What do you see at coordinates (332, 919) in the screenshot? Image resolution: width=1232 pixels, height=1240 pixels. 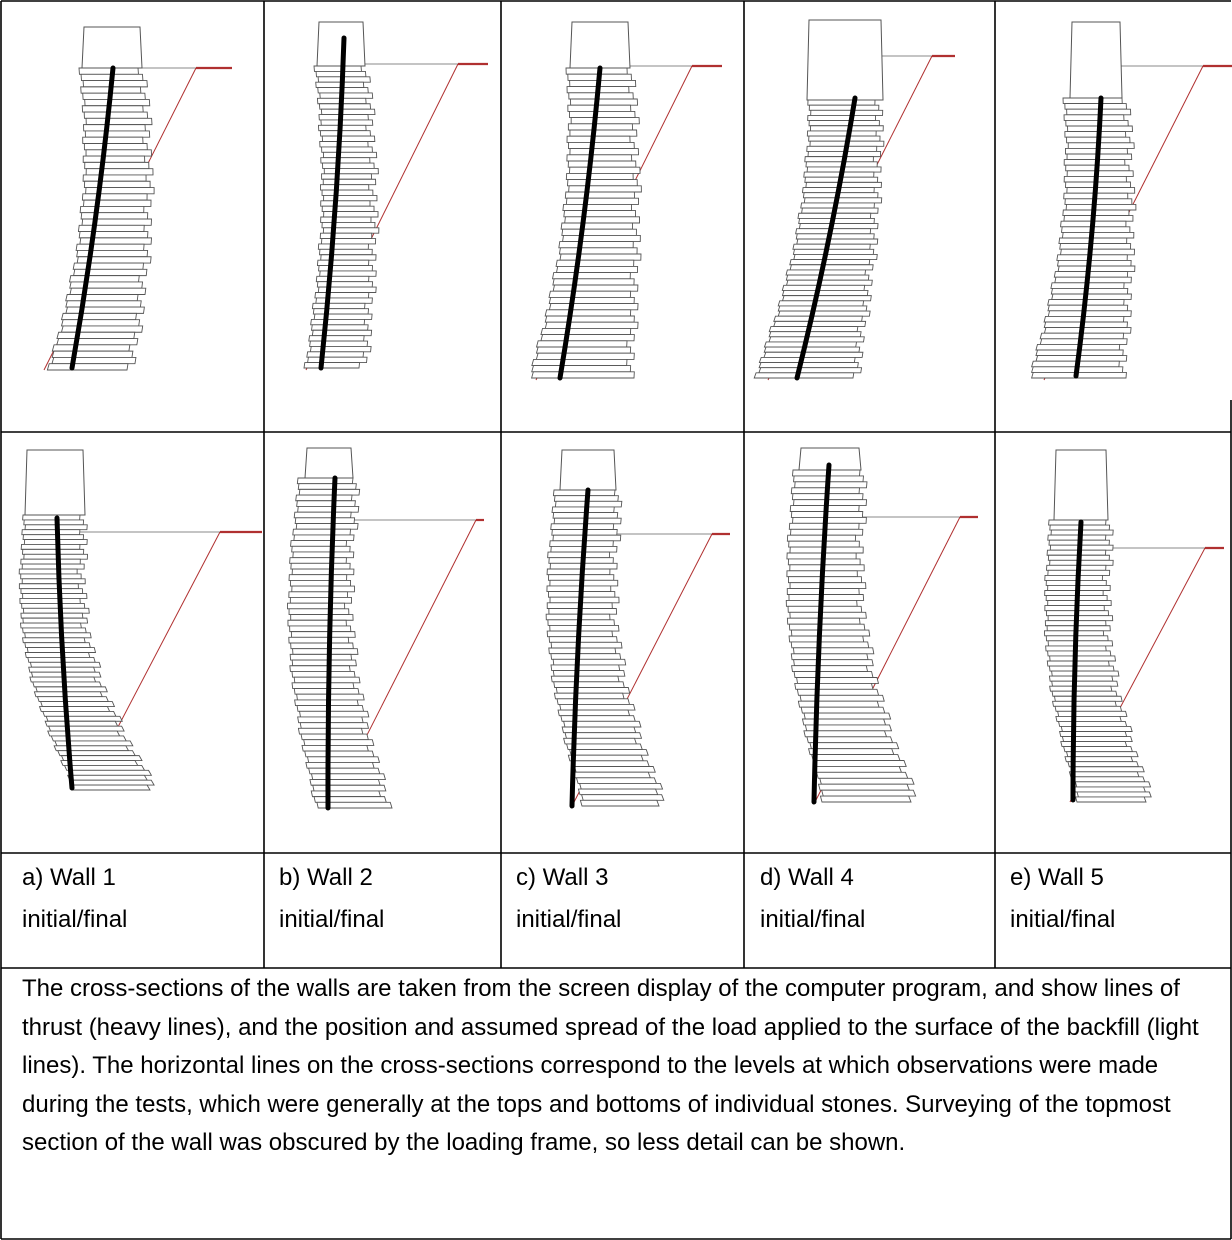 I see `panel-state-wall-2: initial/final` at bounding box center [332, 919].